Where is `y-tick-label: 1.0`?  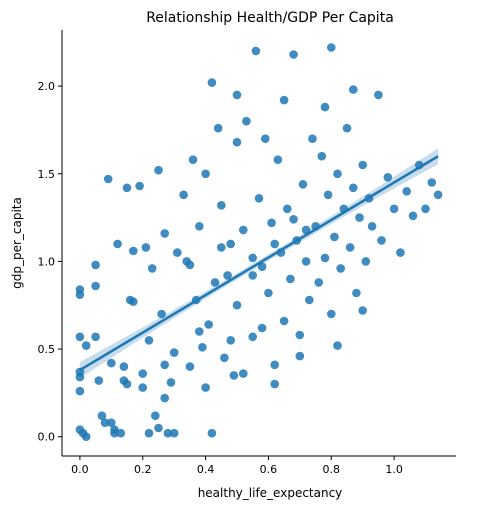 y-tick-label: 1.0 is located at coordinates (47, 261).